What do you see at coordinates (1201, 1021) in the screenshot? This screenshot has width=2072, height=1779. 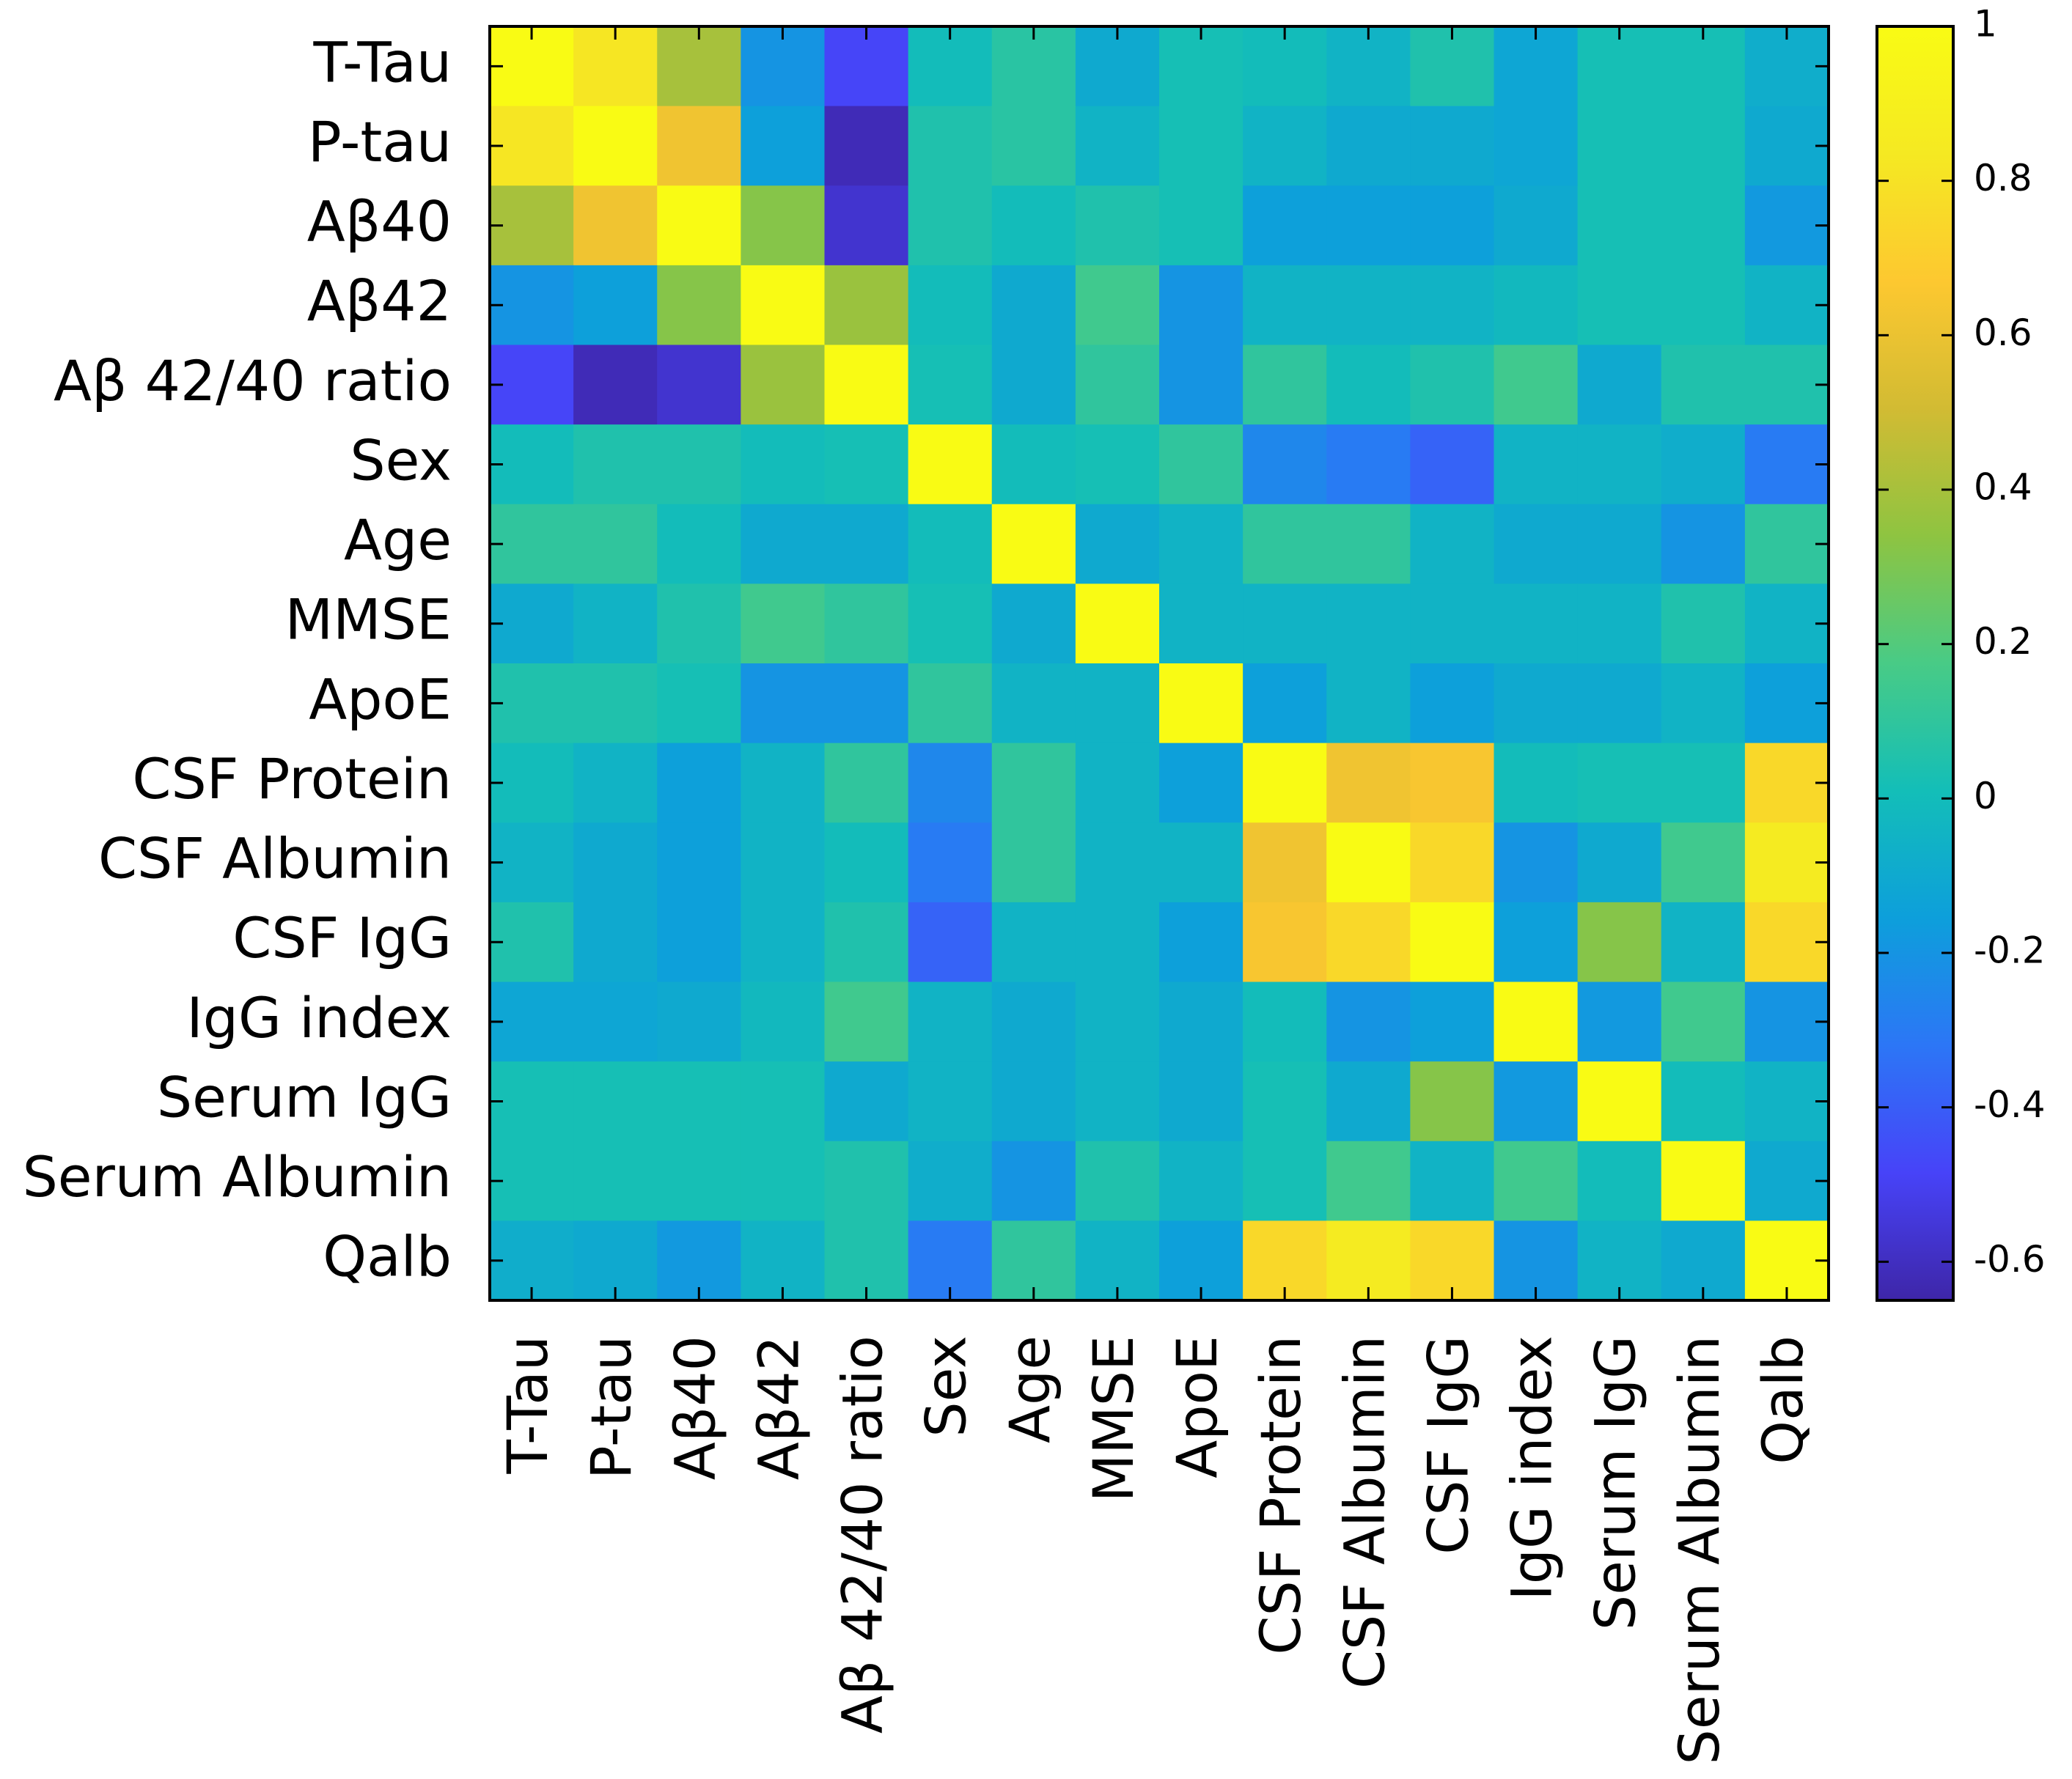 I see `heatmap-cell-igg-index-apoe` at bounding box center [1201, 1021].